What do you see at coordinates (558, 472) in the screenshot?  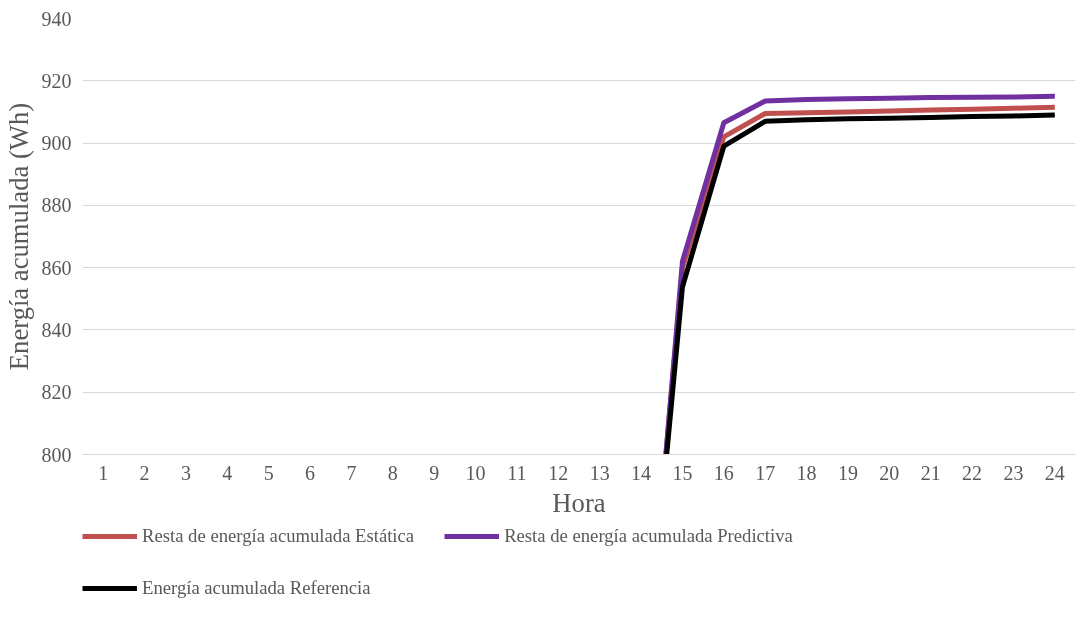 I see `x-tick-label: 12` at bounding box center [558, 472].